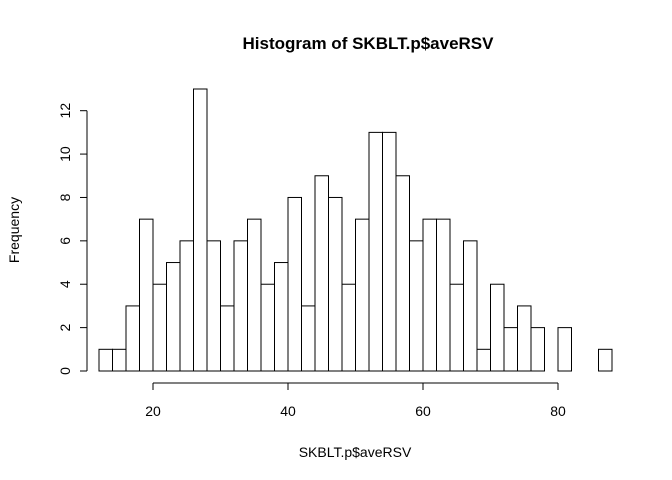  I want to click on y-axis: 0 2 4 6 8 10 12, so click(72, 239).